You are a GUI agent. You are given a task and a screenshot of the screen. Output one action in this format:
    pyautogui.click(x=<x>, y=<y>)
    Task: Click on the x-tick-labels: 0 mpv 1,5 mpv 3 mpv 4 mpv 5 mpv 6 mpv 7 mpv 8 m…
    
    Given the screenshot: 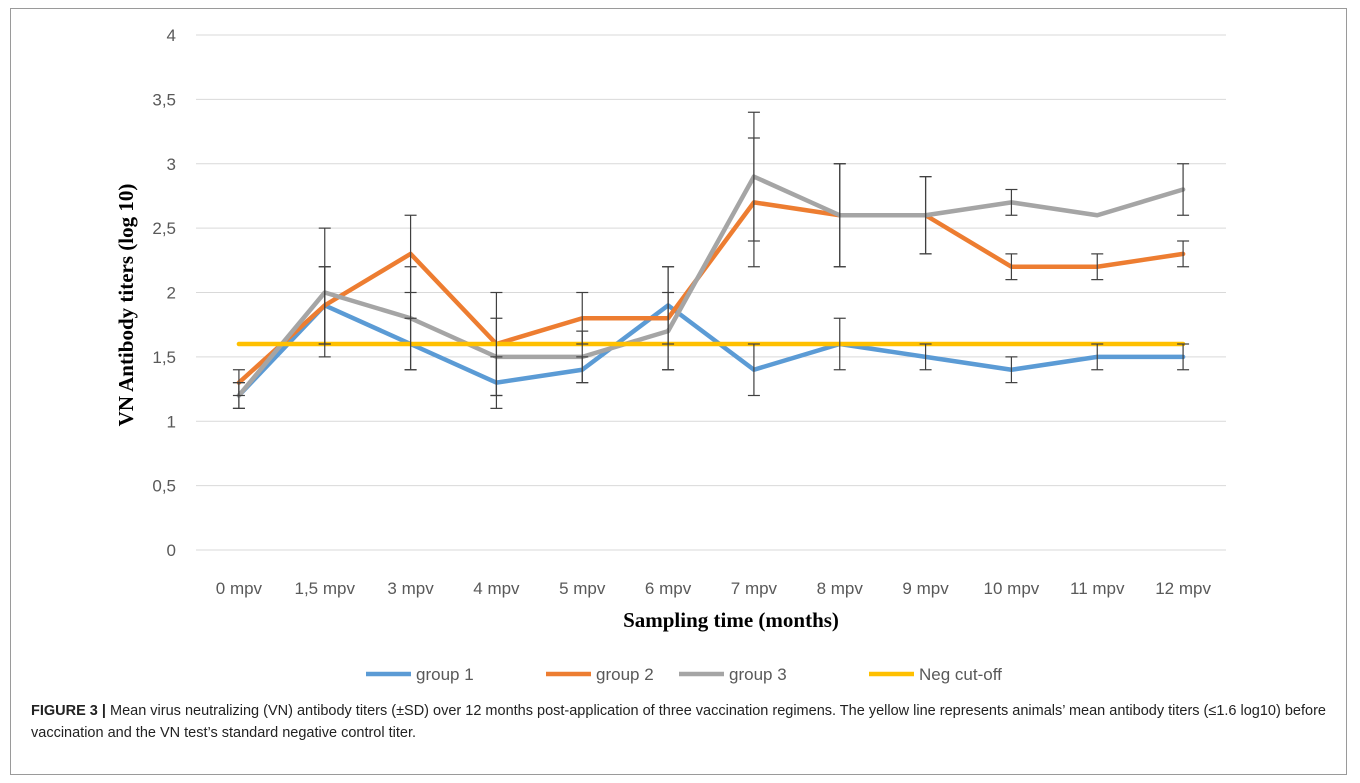 What is the action you would take?
    pyautogui.click(x=714, y=588)
    